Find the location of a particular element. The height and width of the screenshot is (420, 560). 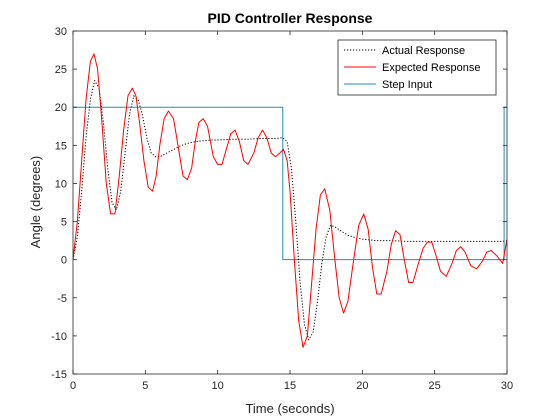

x-tick-label: 10 is located at coordinates (218, 386).